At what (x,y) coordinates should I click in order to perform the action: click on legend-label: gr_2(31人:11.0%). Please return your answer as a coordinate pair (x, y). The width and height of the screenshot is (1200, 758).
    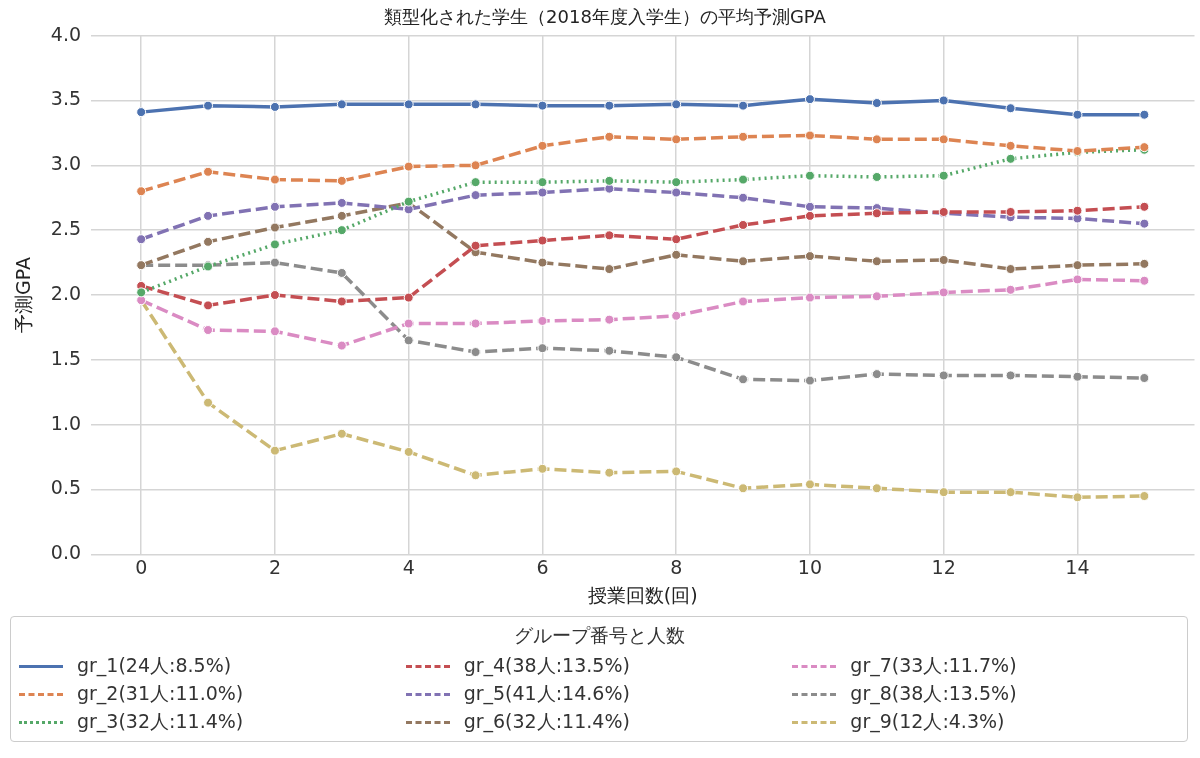
    Looking at the image, I should click on (160, 694).